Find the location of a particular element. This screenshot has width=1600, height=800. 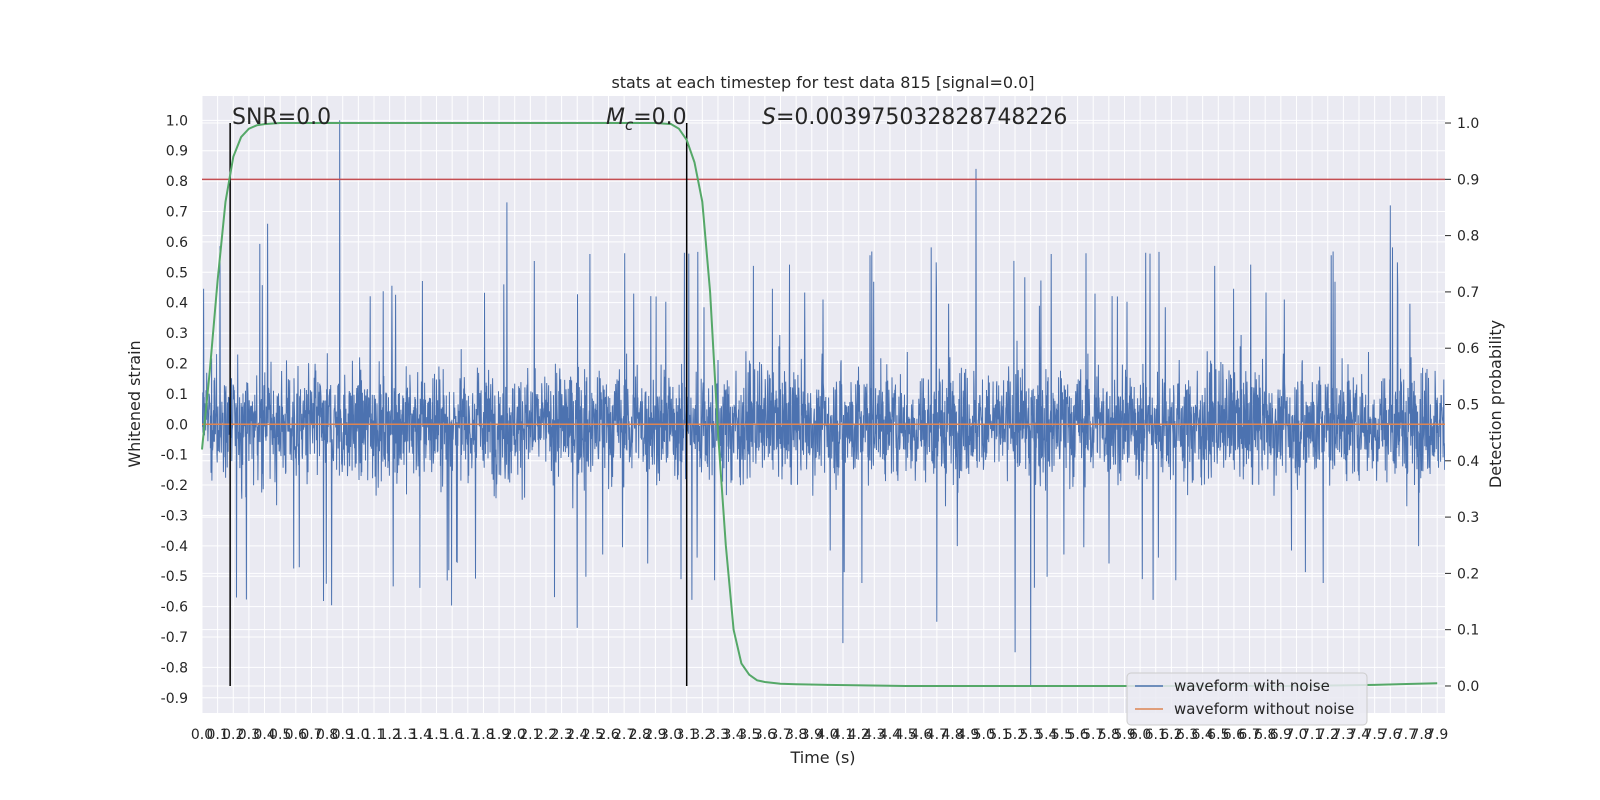

x-tick-label: 6.2 is located at coordinates (1171, 735).